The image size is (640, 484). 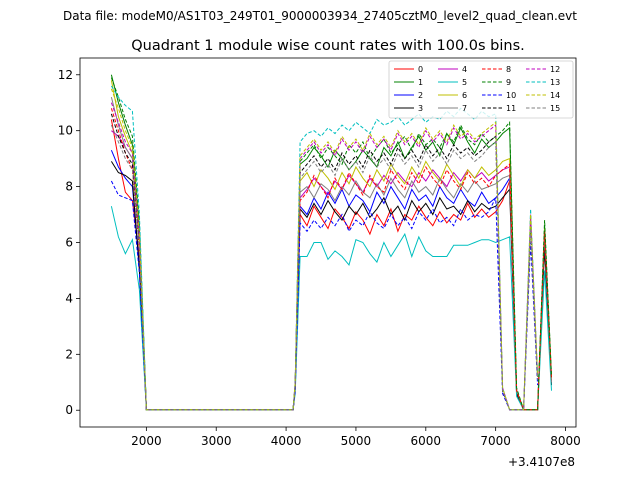 What do you see at coordinates (420, 69) in the screenshot?
I see `legend-label-0: 0` at bounding box center [420, 69].